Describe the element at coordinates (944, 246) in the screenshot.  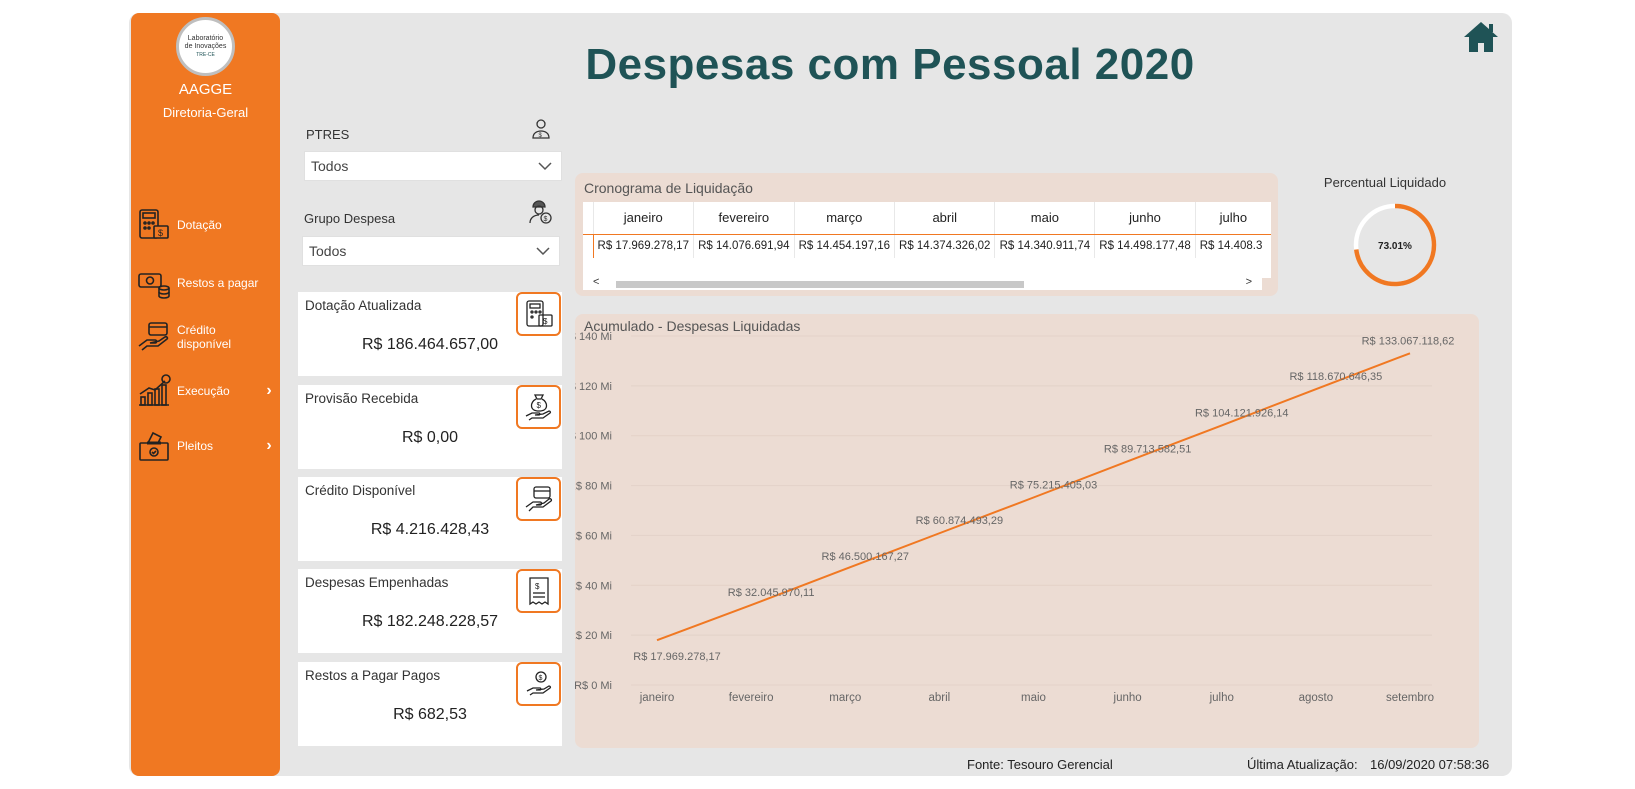
I see `table-cell: R$ 14.374.326,02` at that location.